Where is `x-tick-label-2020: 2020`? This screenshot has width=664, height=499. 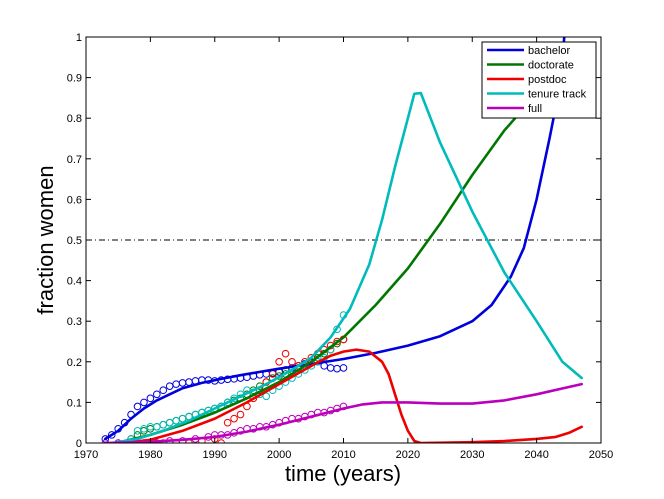
x-tick-label-2020: 2020 is located at coordinates (408, 455).